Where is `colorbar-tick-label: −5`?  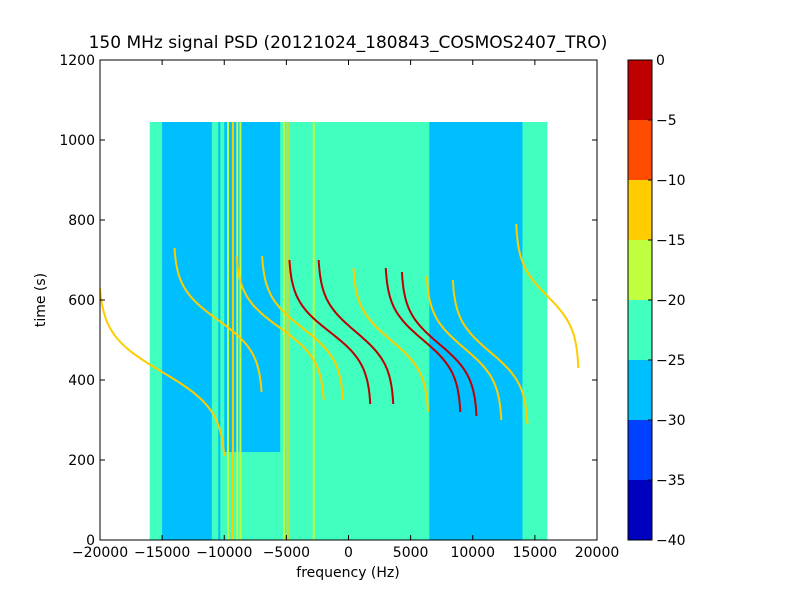
colorbar-tick-label: −5 is located at coordinates (666, 121).